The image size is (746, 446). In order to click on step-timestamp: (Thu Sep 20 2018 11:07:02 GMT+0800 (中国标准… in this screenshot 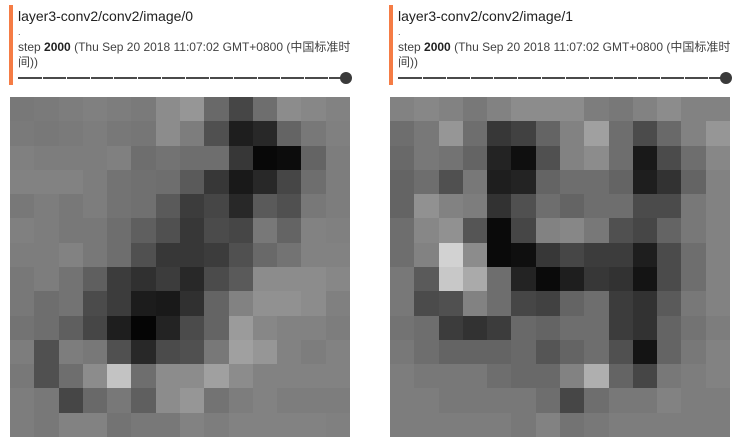, I will do `click(184, 54)`.